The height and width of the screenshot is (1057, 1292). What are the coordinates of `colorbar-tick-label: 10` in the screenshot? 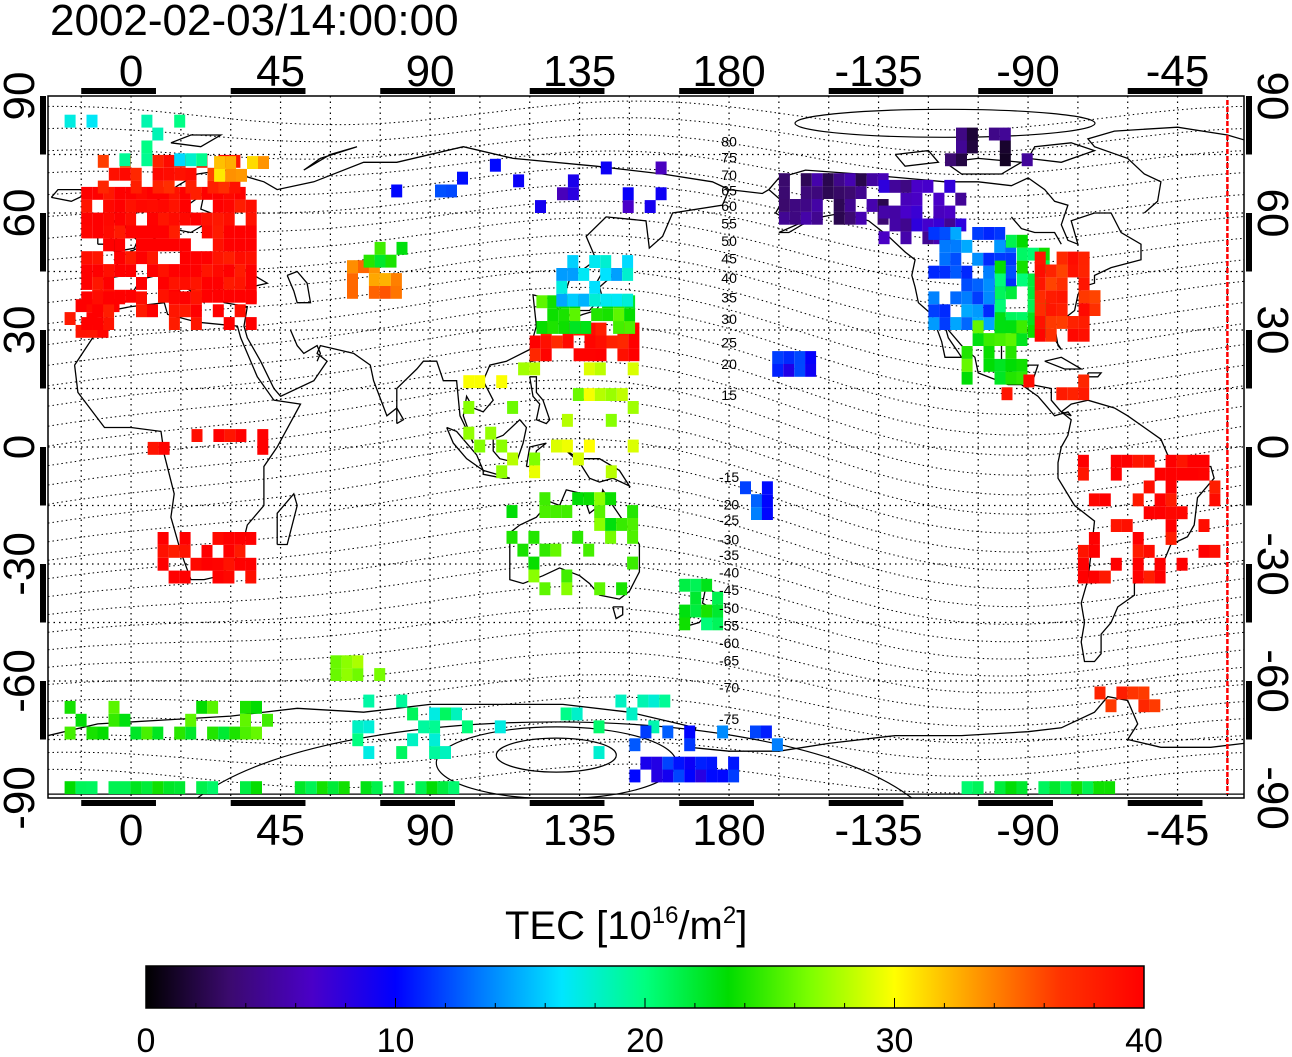 It's located at (396, 1039).